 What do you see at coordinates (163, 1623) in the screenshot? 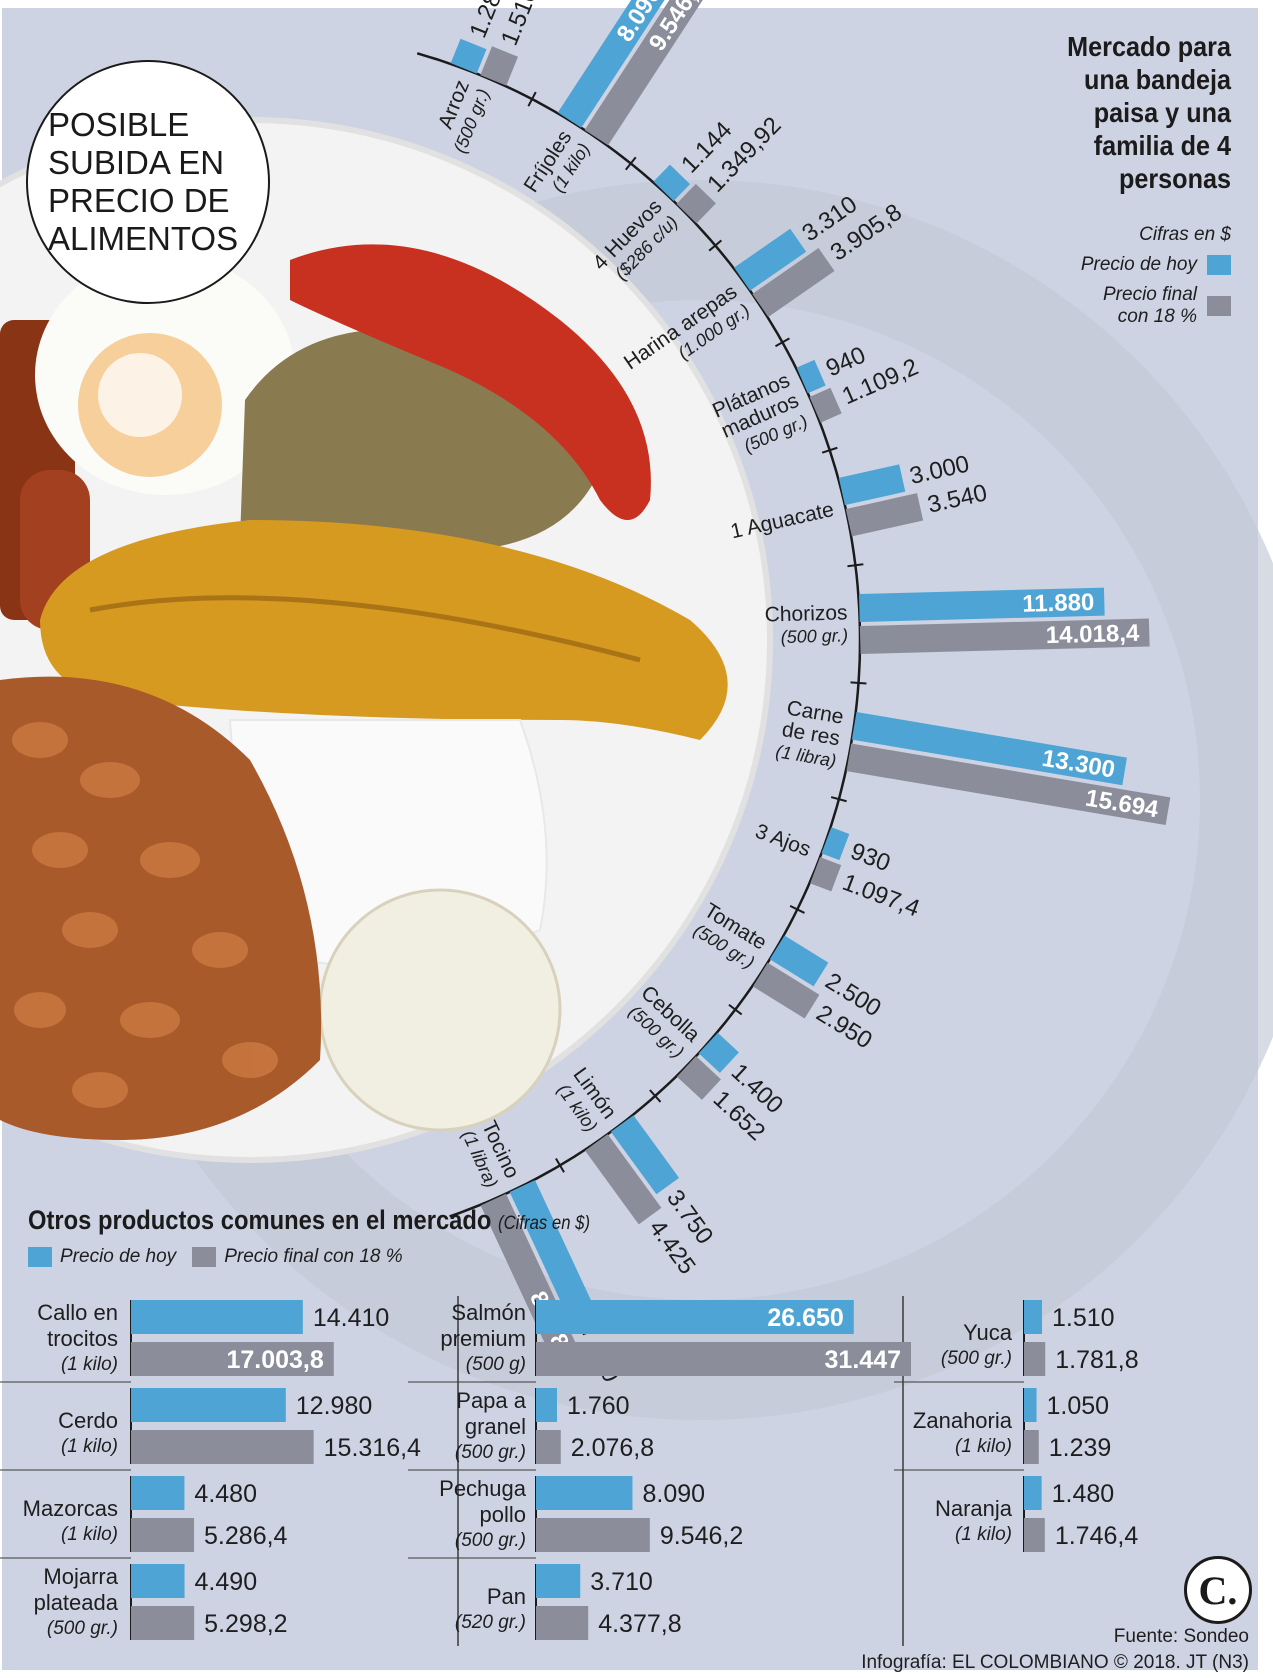
I see `bar-final-mojarra-plateada` at bounding box center [163, 1623].